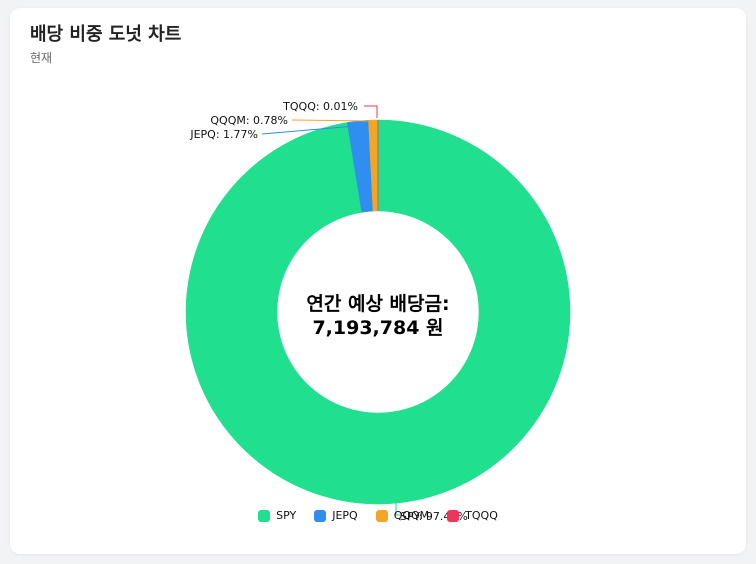  Describe the element at coordinates (397, 509) in the screenshot. I see `leader-line-spy` at that location.